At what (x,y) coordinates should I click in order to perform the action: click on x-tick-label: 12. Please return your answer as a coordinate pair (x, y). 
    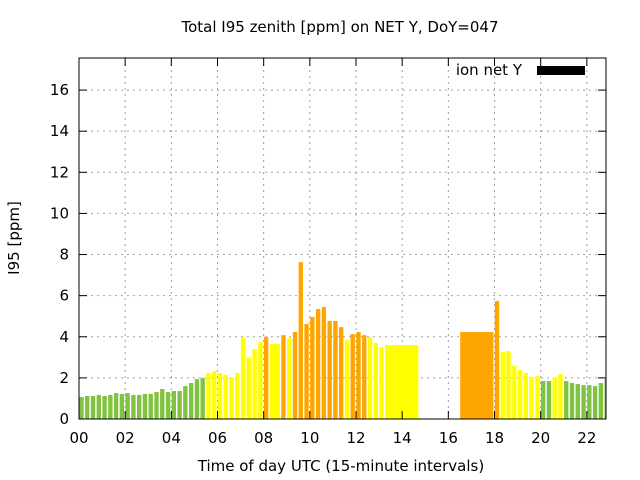
    Looking at the image, I should click on (355, 438).